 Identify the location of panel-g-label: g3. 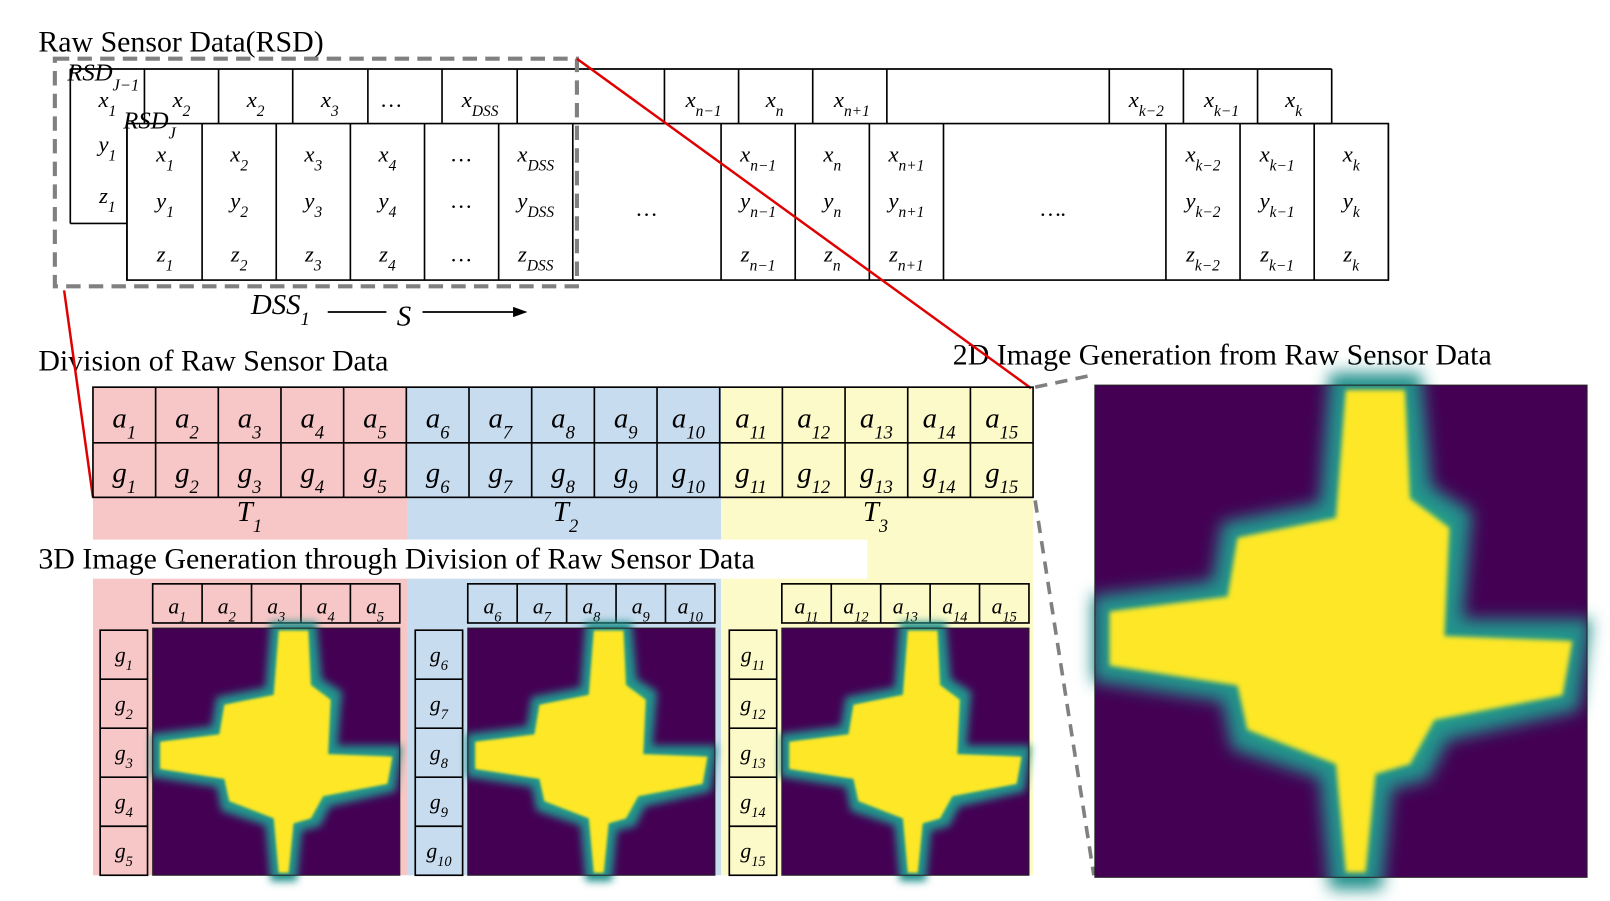
(124, 756).